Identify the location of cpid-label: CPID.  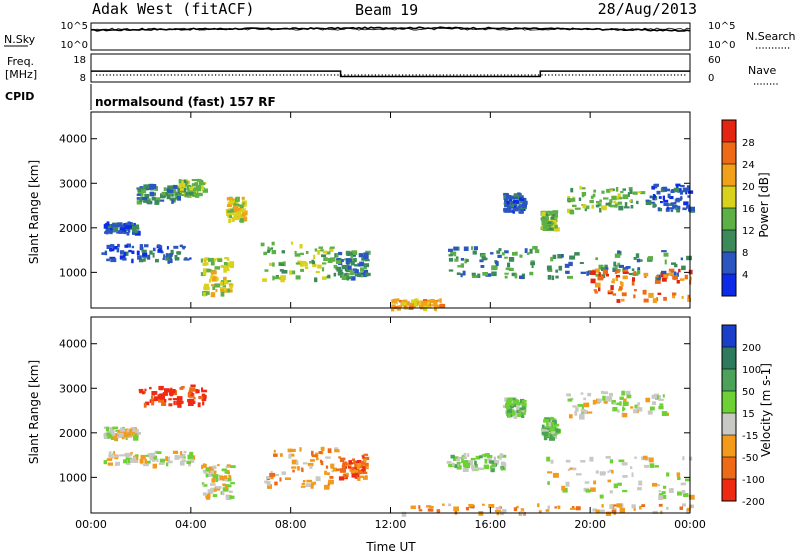
(19, 96).